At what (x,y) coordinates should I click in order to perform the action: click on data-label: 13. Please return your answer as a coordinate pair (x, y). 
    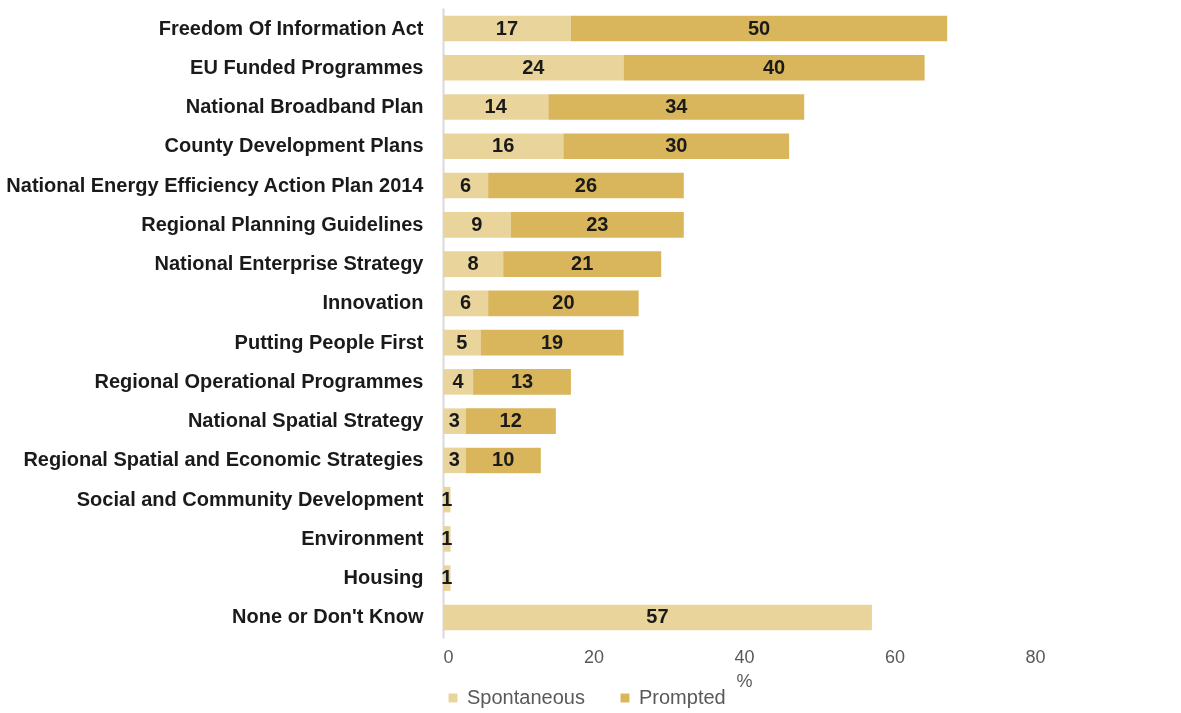
    Looking at the image, I should click on (522, 380).